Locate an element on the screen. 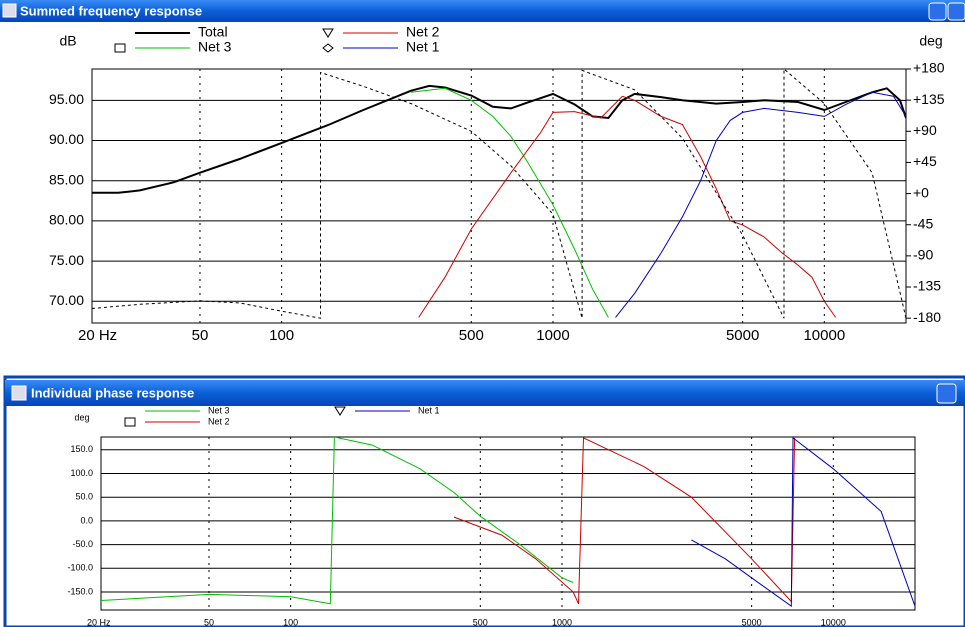 The width and height of the screenshot is (965, 627). y2-tick-label: +135 is located at coordinates (929, 99).